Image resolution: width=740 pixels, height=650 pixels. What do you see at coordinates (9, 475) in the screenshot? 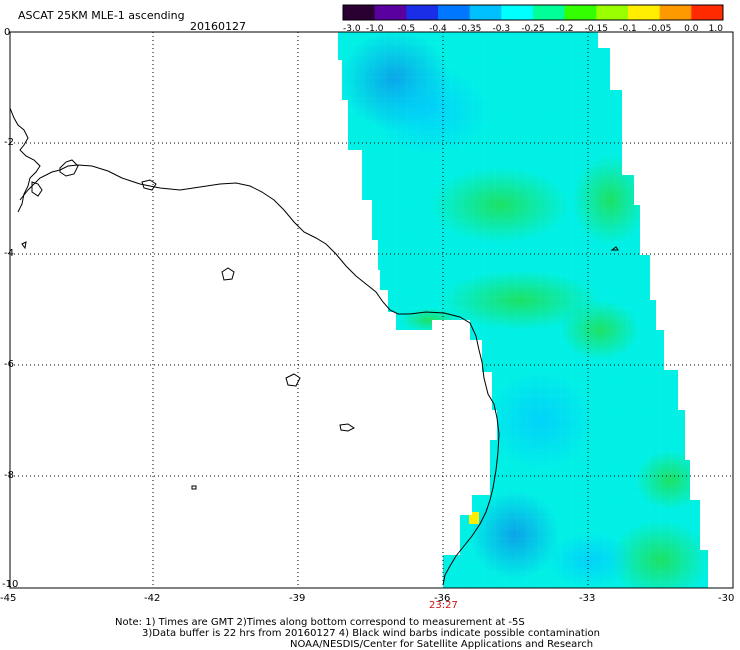
I see `lat-tick-4: -8` at bounding box center [9, 475].